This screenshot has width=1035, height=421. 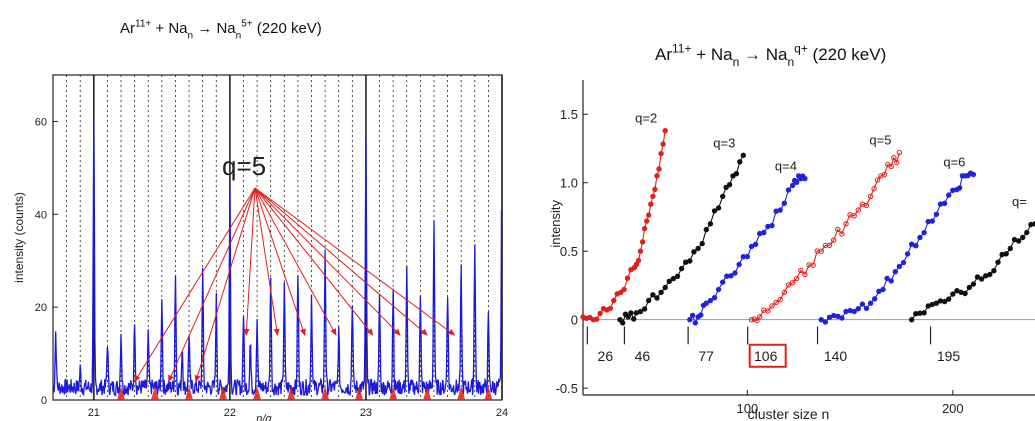 What do you see at coordinates (953, 408) in the screenshot?
I see `x-tick-label: 200` at bounding box center [953, 408].